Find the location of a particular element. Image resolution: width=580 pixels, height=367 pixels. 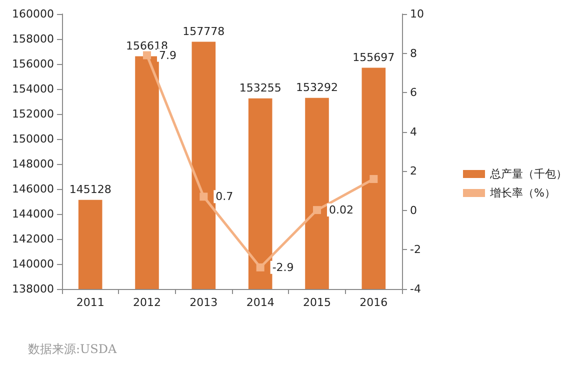

y-tick-label: 160000 is located at coordinates (33, 14).